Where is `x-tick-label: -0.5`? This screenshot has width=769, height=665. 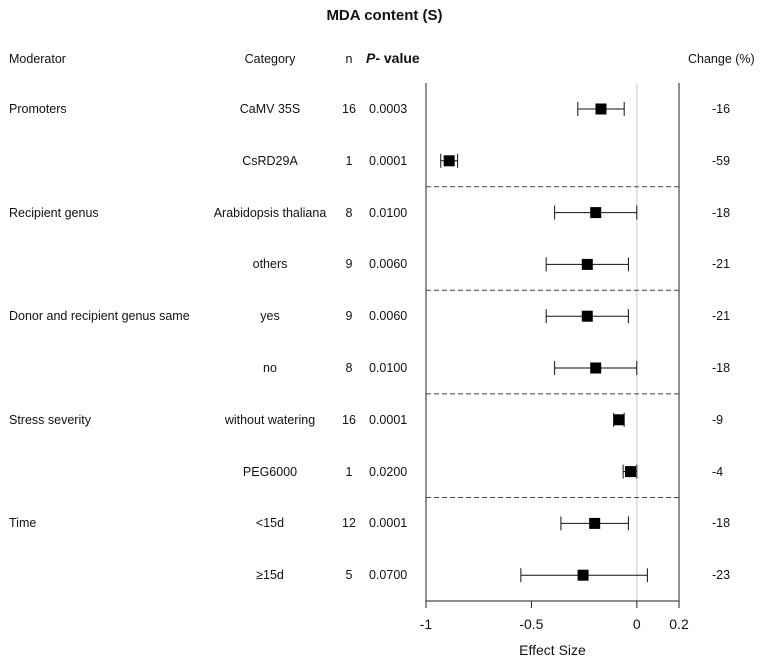
x-tick-label: -0.5 is located at coordinates (531, 624).